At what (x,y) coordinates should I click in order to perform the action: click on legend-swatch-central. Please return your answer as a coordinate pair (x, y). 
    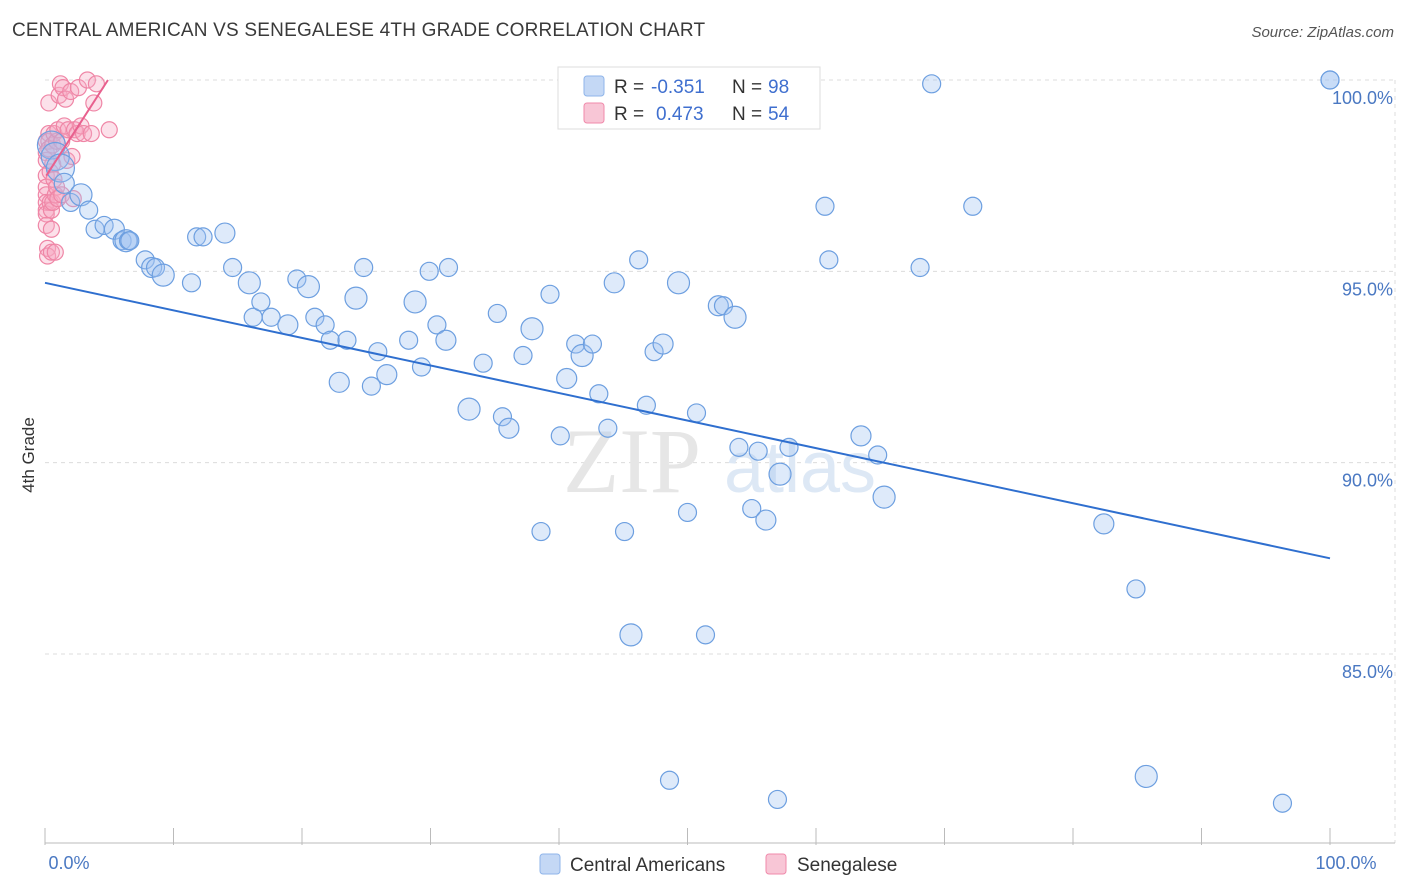
    Looking at the image, I should click on (594, 86).